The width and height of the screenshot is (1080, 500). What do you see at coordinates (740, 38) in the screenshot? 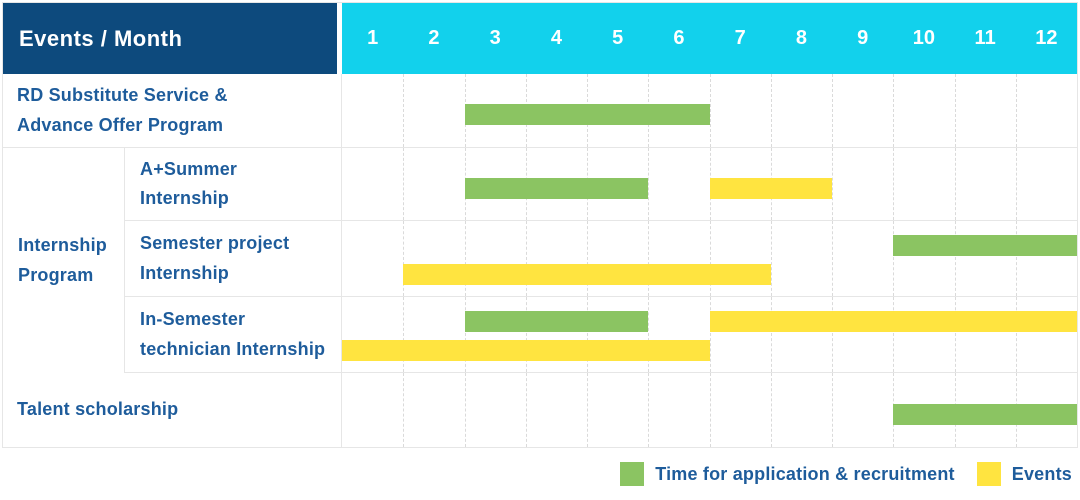
I see `month-label: 7` at bounding box center [740, 38].